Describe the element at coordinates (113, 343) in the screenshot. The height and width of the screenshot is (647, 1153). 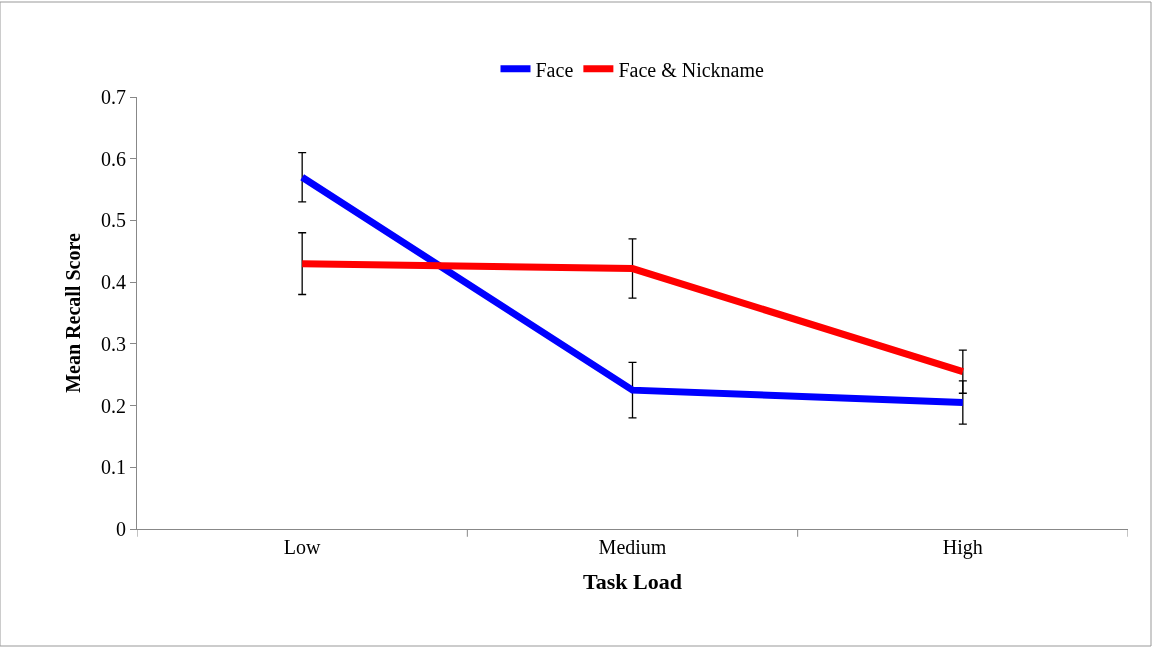
I see `y-tick-label: 0.3` at that location.